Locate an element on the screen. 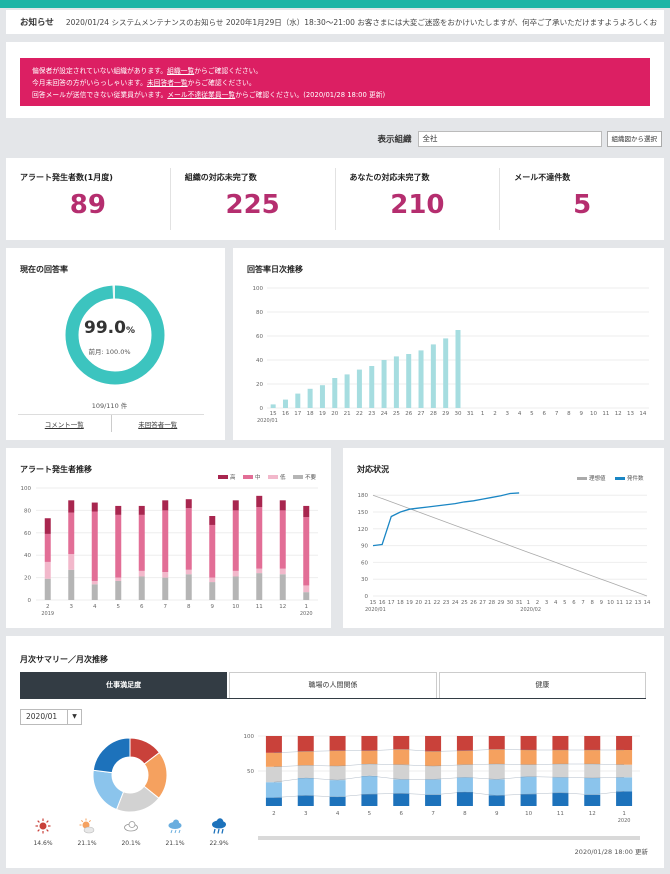  kpi-alert-count: アラート発生者数(1月度) 89 is located at coordinates (88, 199).